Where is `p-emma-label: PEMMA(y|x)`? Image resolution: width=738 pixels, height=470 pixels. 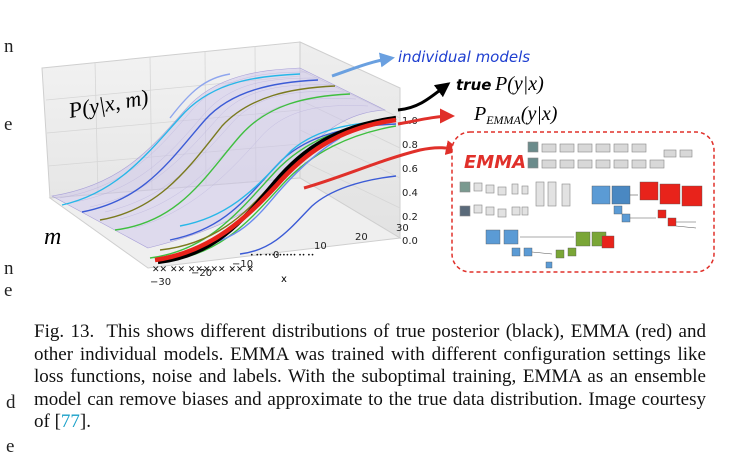
p-emma-label: PEMMA(y|x) is located at coordinates (515, 115).